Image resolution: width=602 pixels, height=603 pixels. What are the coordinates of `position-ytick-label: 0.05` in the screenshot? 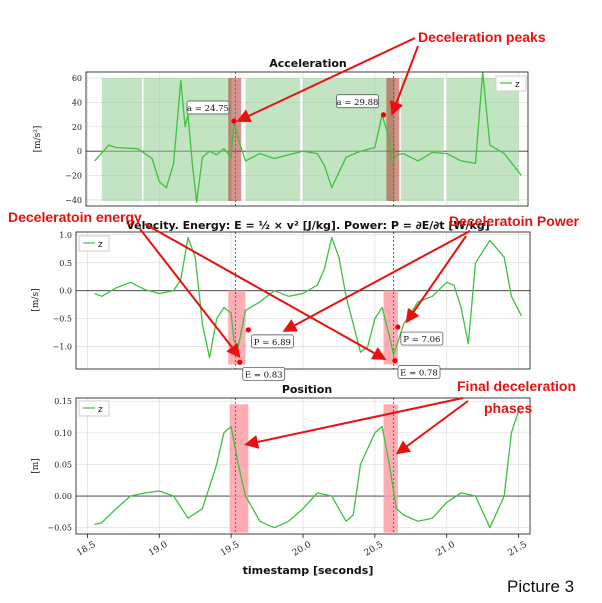 It's located at (63, 464).